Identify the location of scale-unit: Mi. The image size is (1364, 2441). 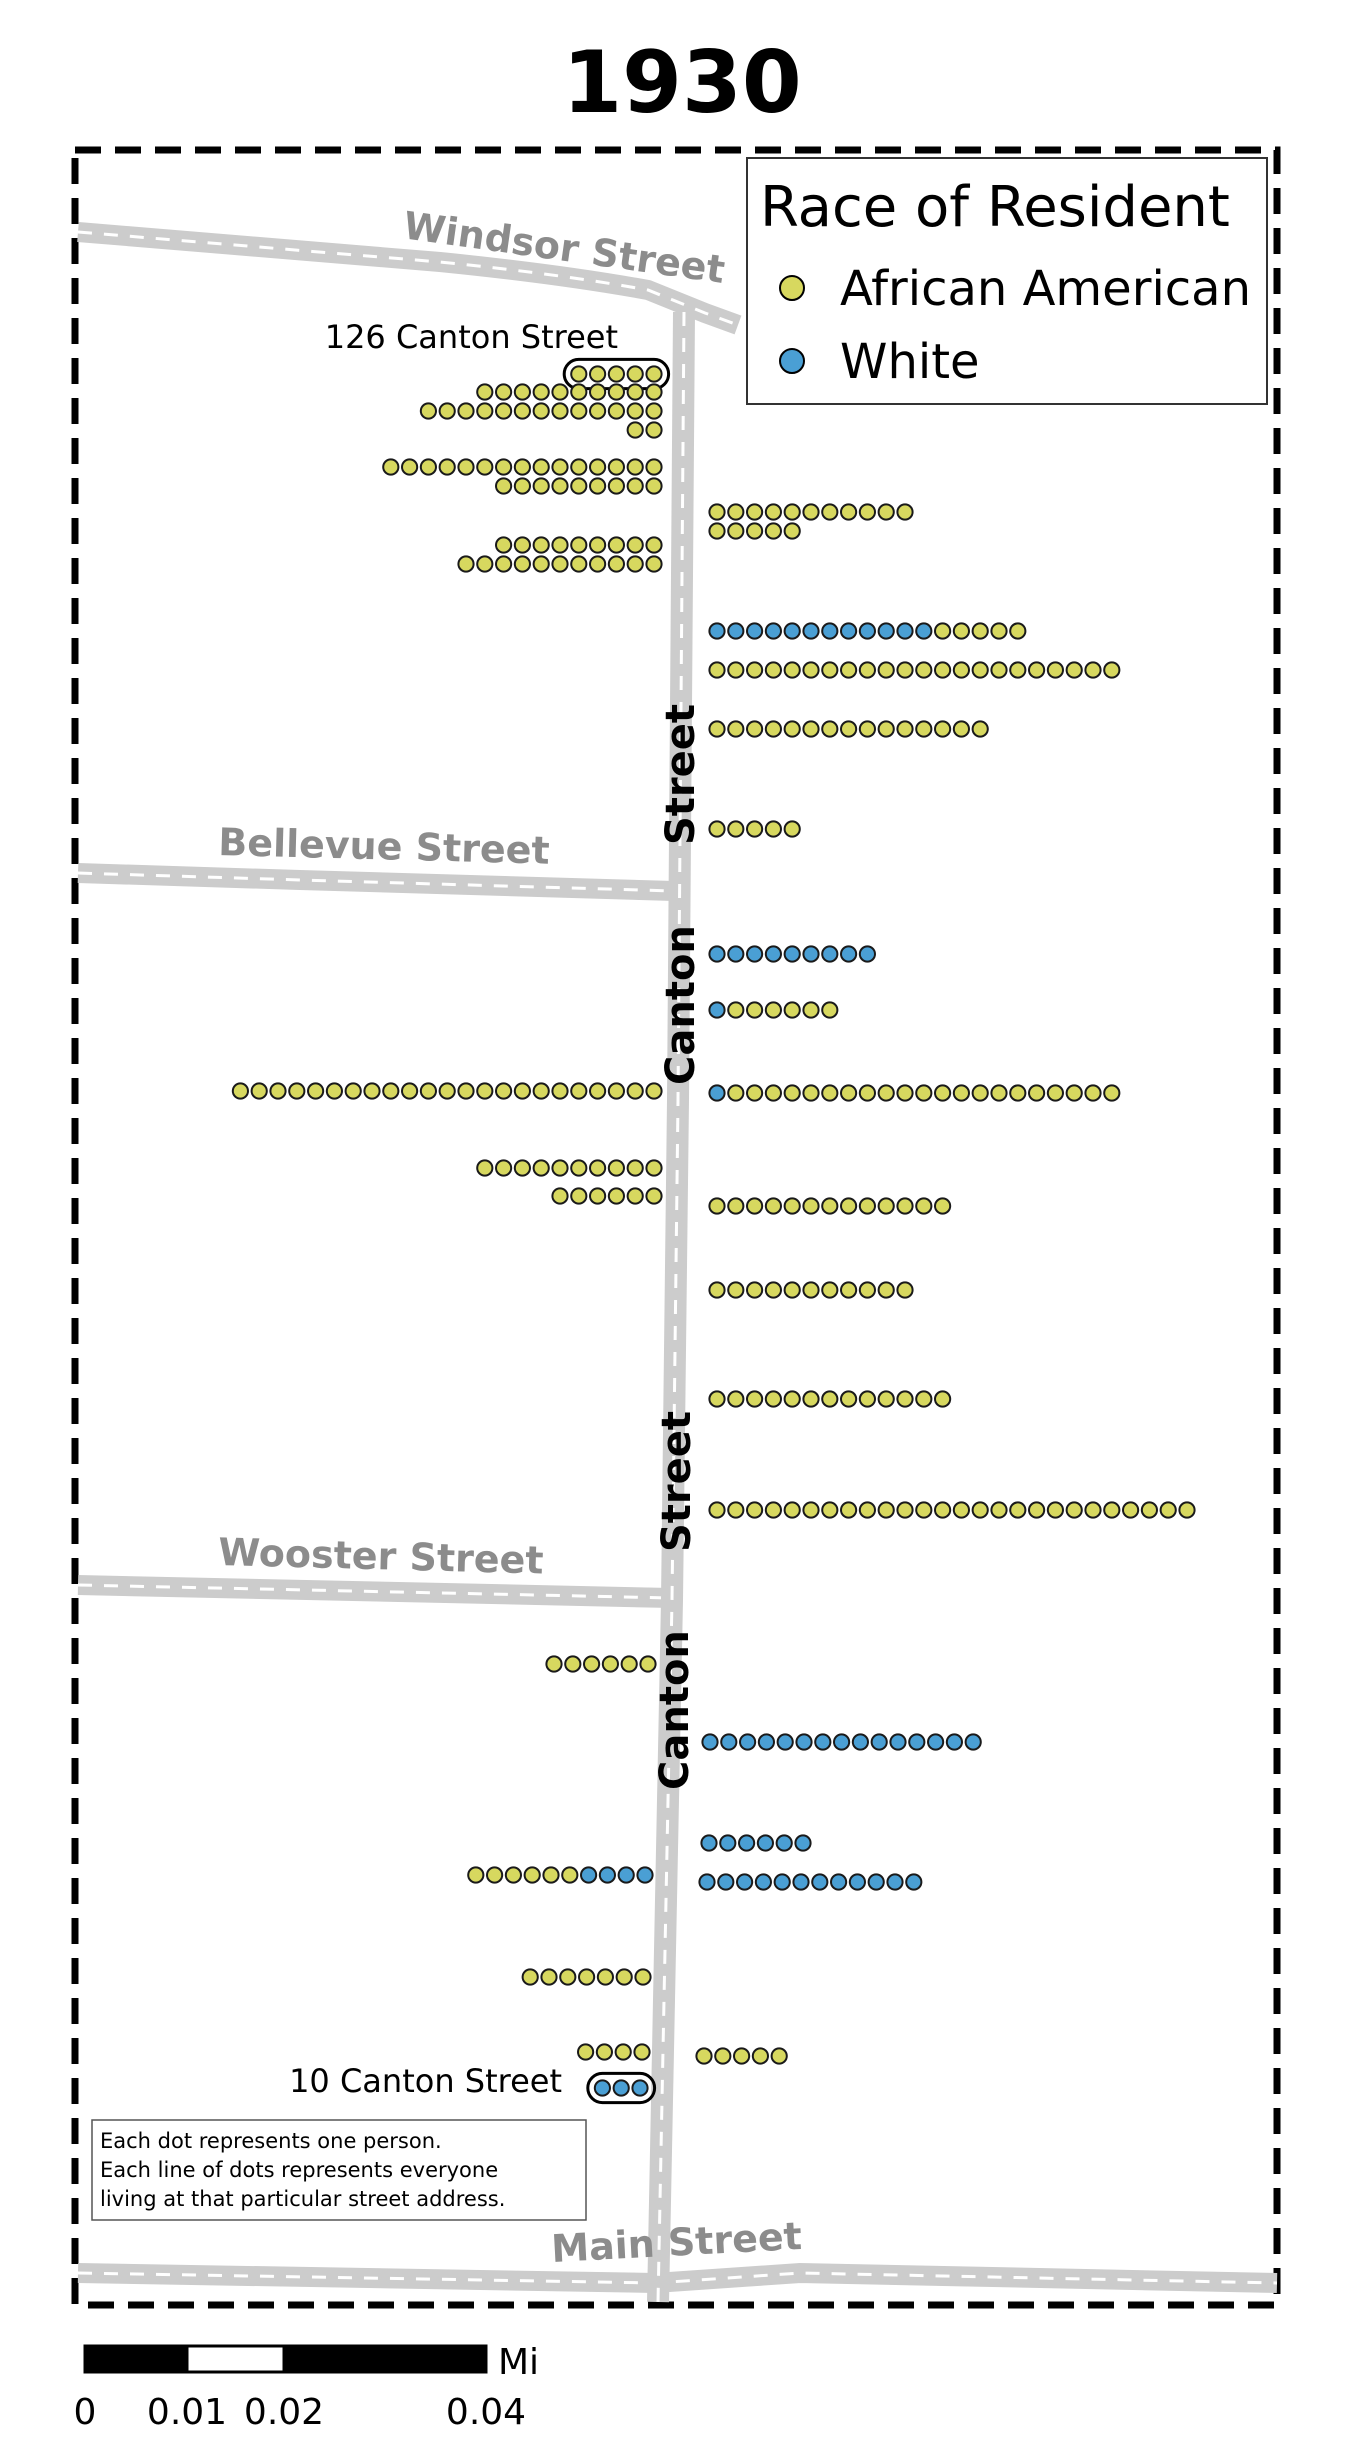
(518, 2362).